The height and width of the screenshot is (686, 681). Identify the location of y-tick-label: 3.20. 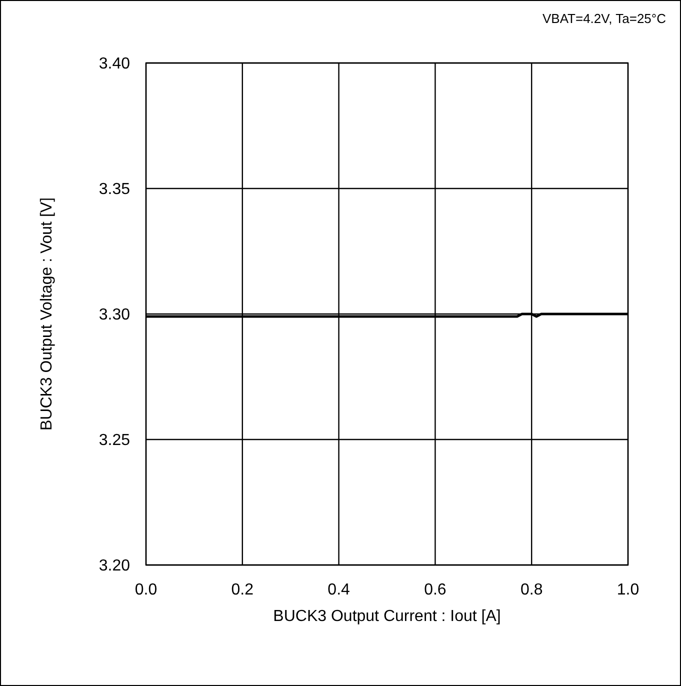
(114, 566).